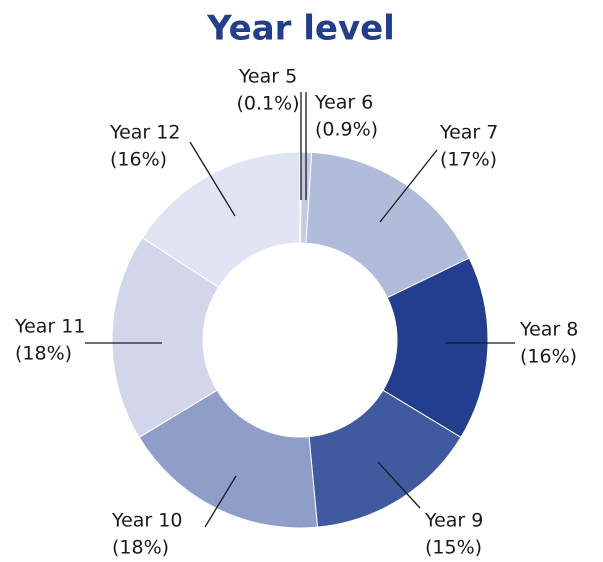 This screenshot has width=603, height=562. I want to click on slice-label: Year 10, so click(146, 521).